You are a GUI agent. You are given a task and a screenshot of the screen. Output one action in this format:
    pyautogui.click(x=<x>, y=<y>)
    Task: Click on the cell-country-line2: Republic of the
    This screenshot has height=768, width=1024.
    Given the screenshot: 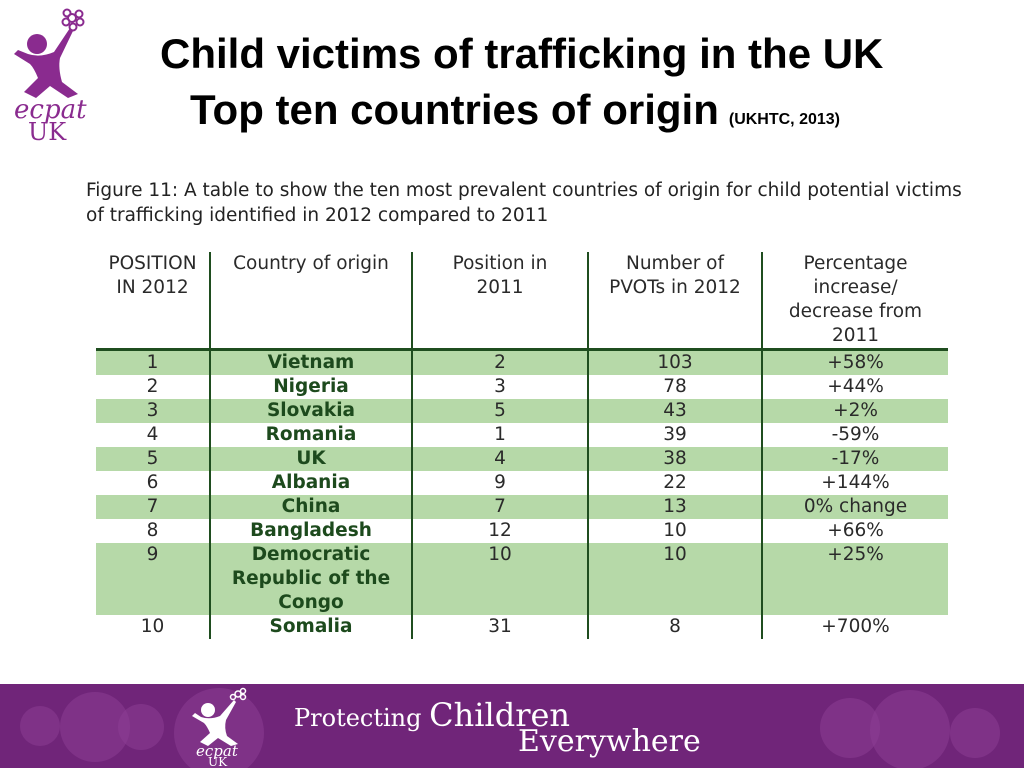 What is the action you would take?
    pyautogui.click(x=311, y=578)
    